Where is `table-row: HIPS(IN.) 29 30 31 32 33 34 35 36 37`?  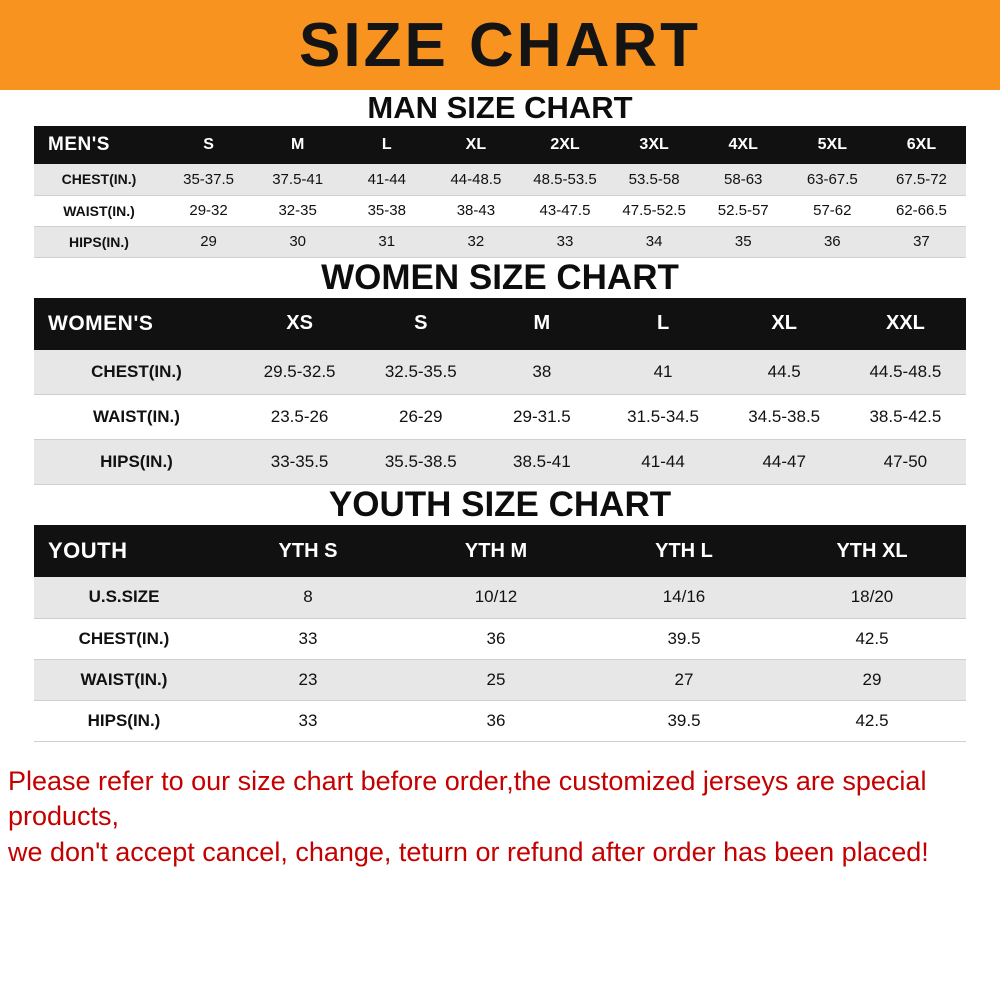 table-row: HIPS(IN.) 29 30 31 32 33 34 35 36 37 is located at coordinates (500, 242).